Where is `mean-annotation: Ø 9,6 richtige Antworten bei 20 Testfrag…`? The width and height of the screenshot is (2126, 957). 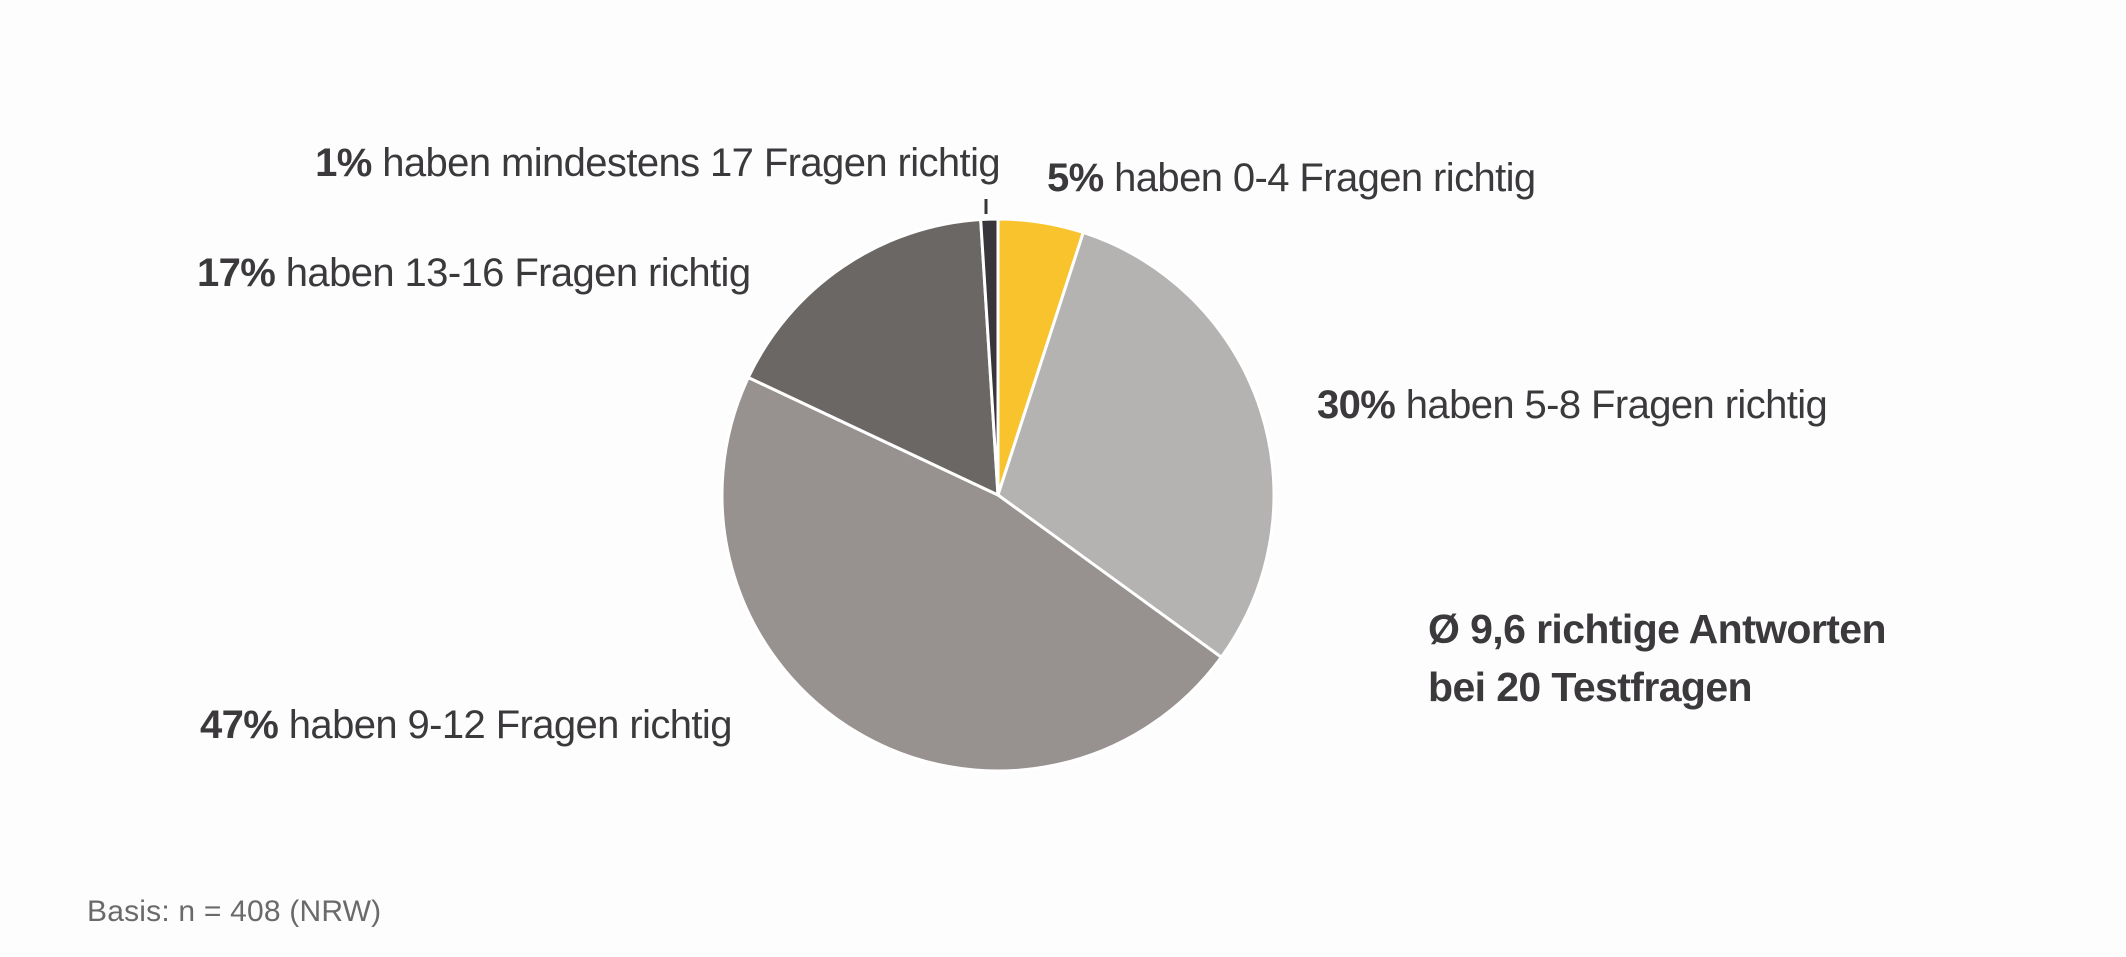
mean-annotation: Ø 9,6 richtige Antworten bei 20 Testfrag… is located at coordinates (1657, 658).